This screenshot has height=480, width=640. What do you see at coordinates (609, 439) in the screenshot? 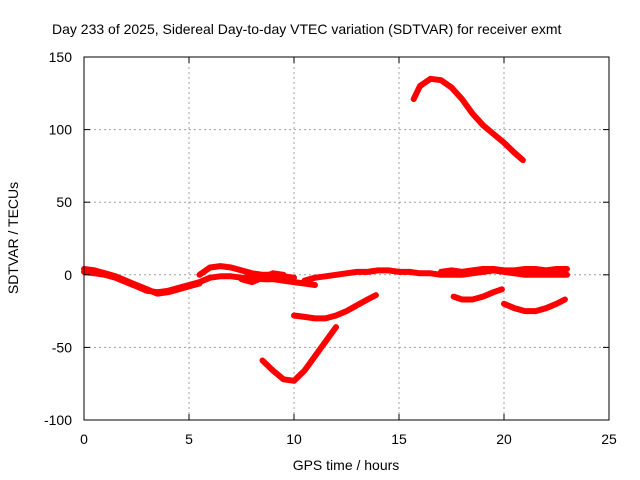
I see `x-tick-label: 25` at bounding box center [609, 439].